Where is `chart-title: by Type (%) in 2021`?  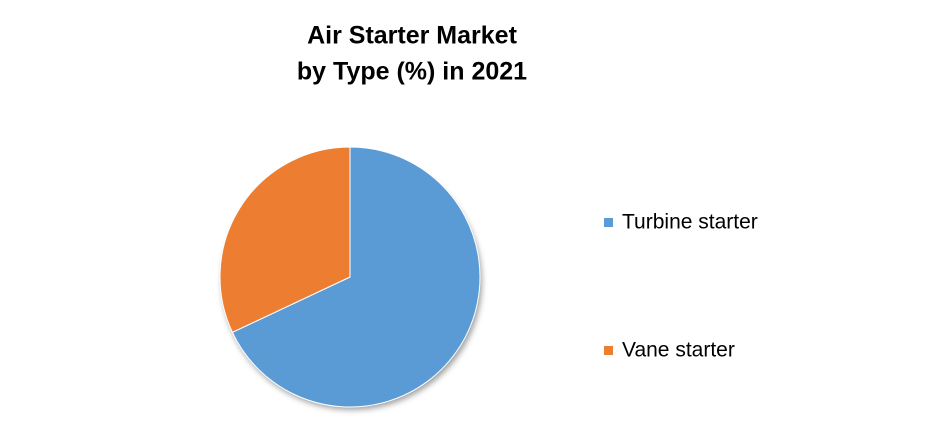 chart-title: by Type (%) in 2021 is located at coordinates (412, 72).